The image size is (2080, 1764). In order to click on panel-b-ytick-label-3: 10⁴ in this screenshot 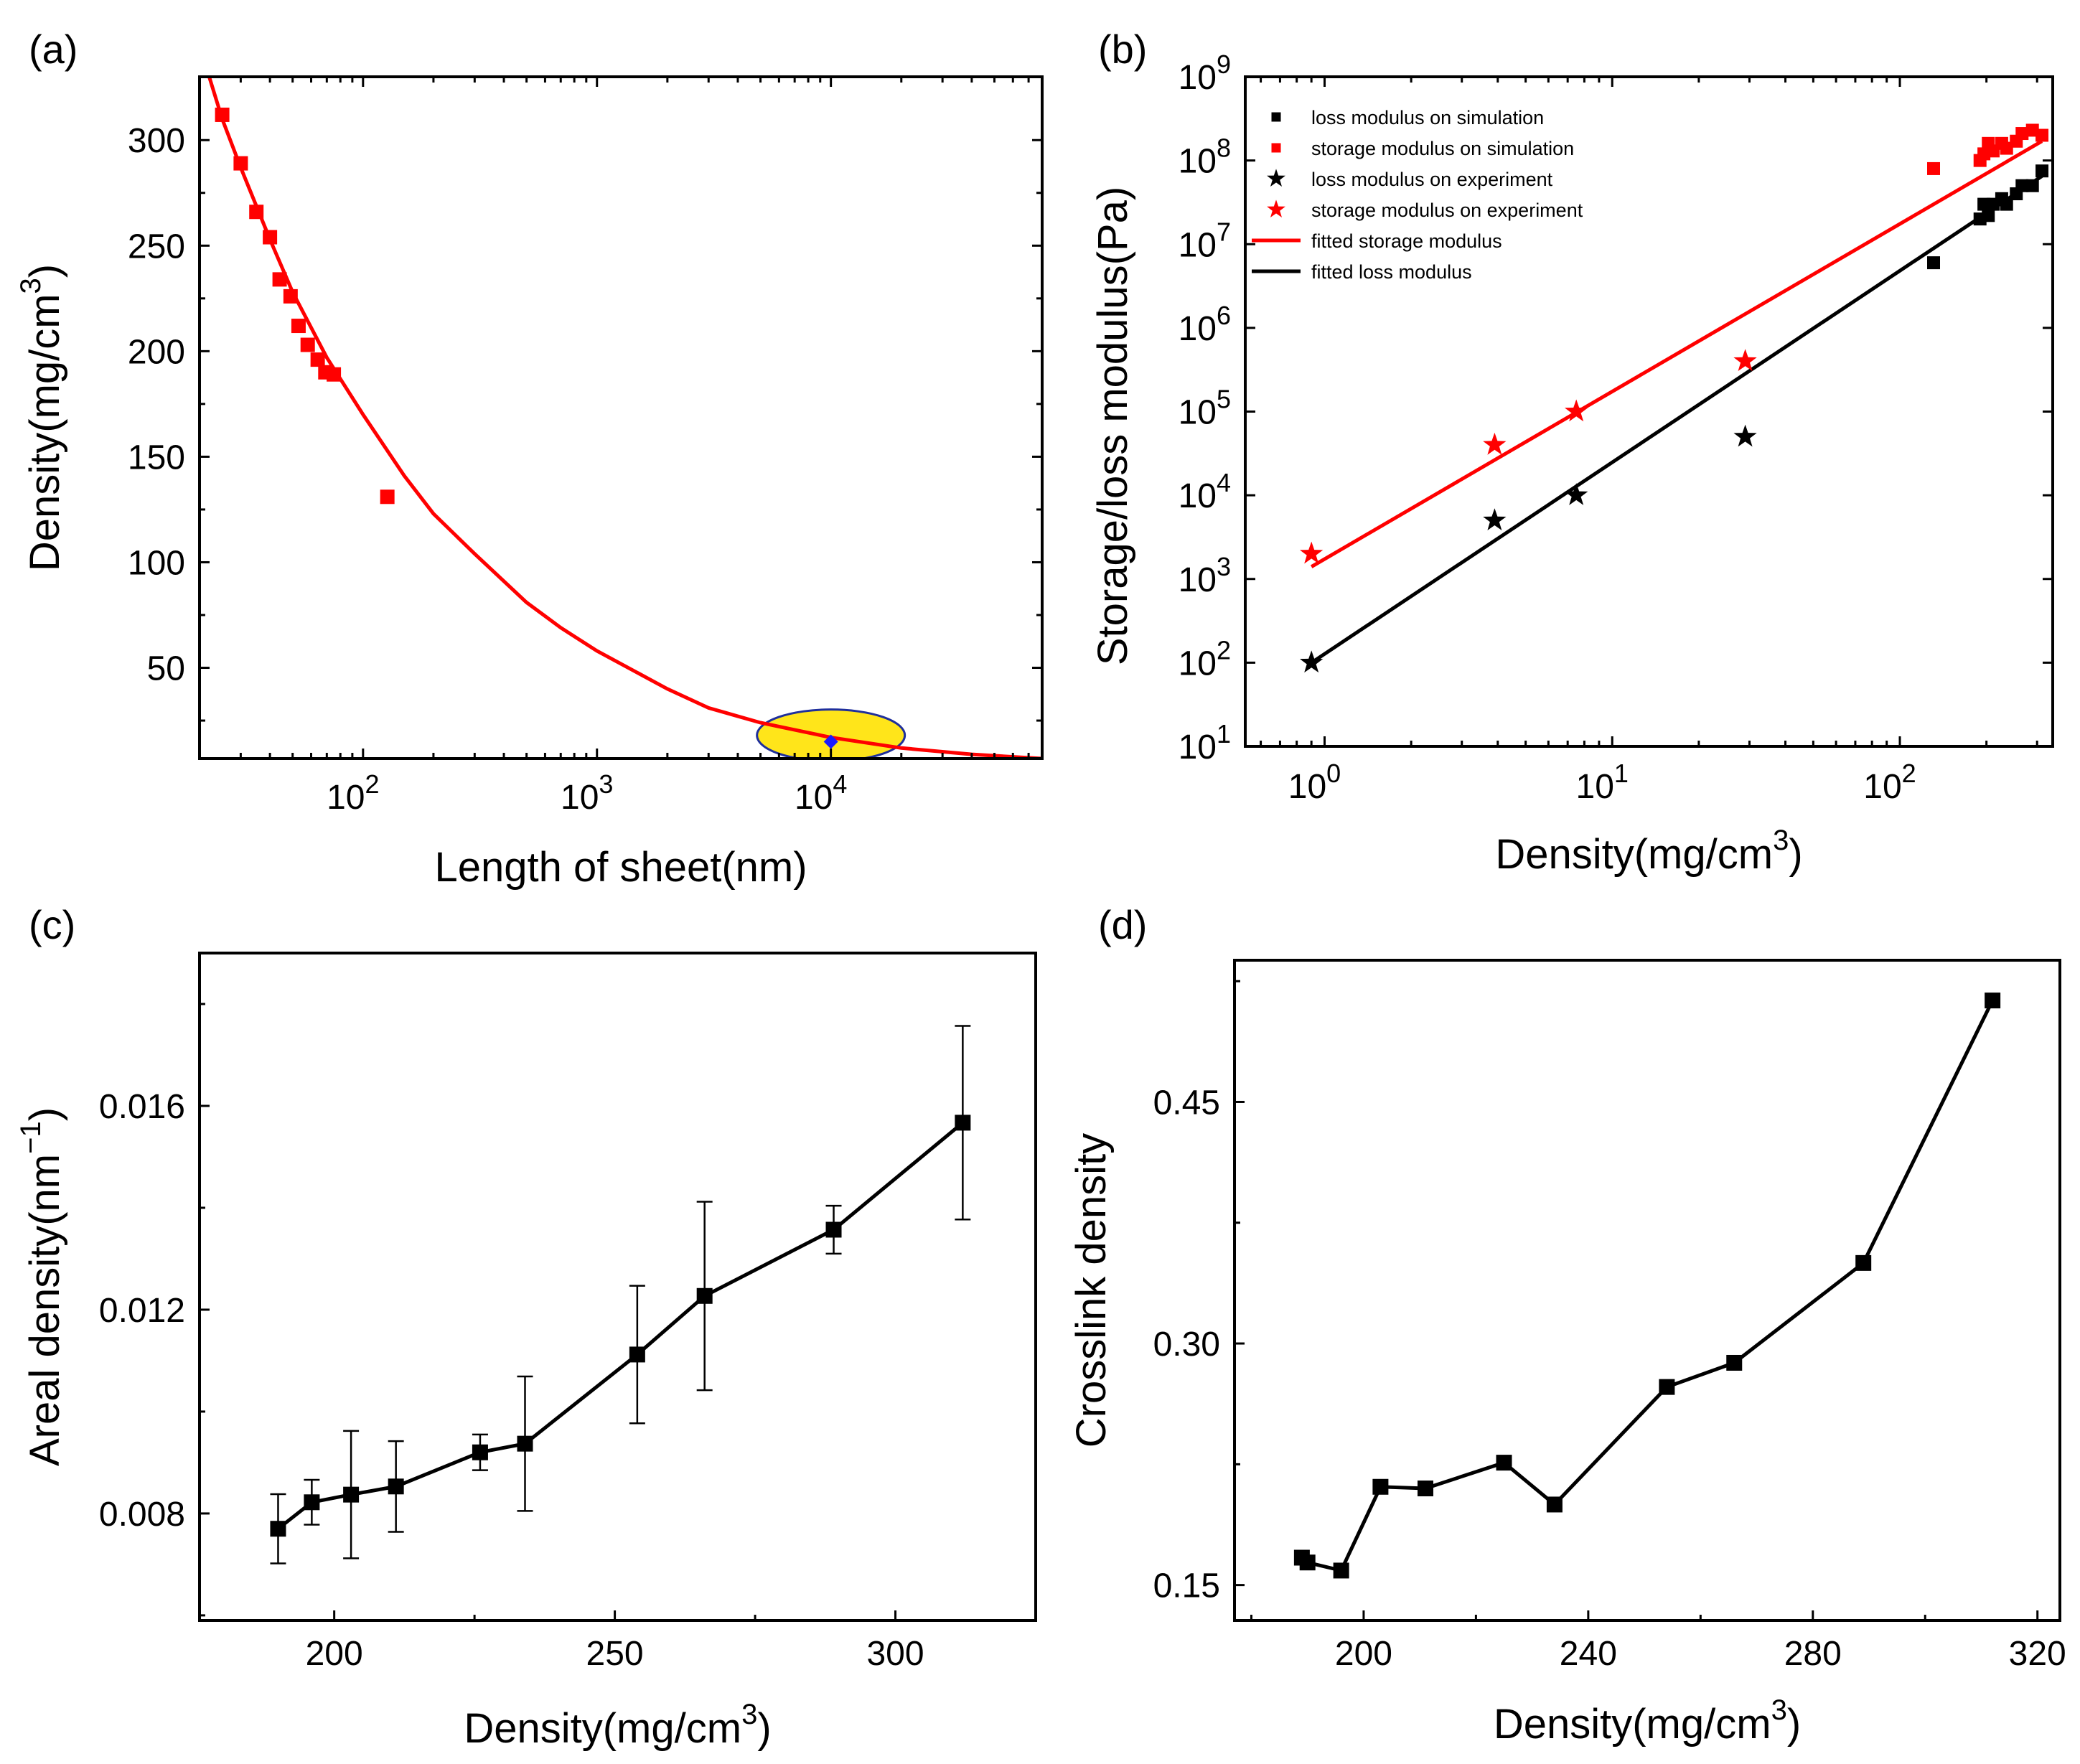, I will do `click(1205, 491)`.